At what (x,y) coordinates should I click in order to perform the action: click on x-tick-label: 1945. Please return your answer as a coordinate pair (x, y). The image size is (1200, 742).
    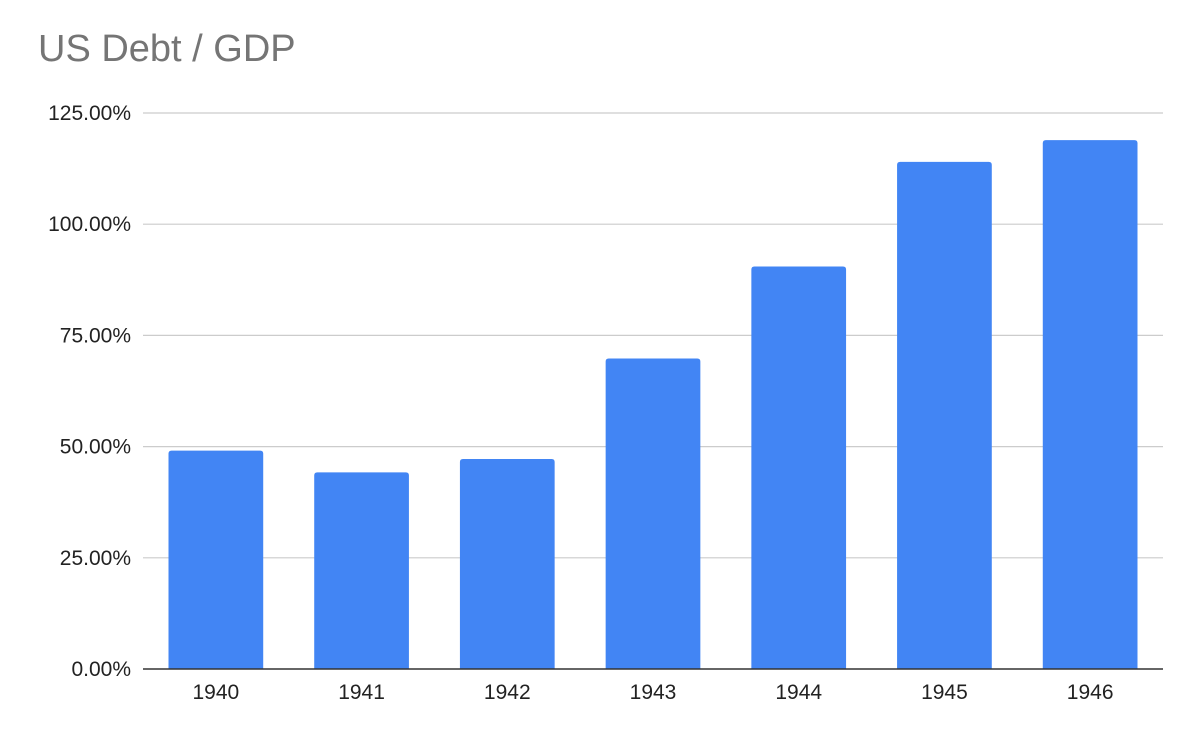
    Looking at the image, I should click on (944, 692).